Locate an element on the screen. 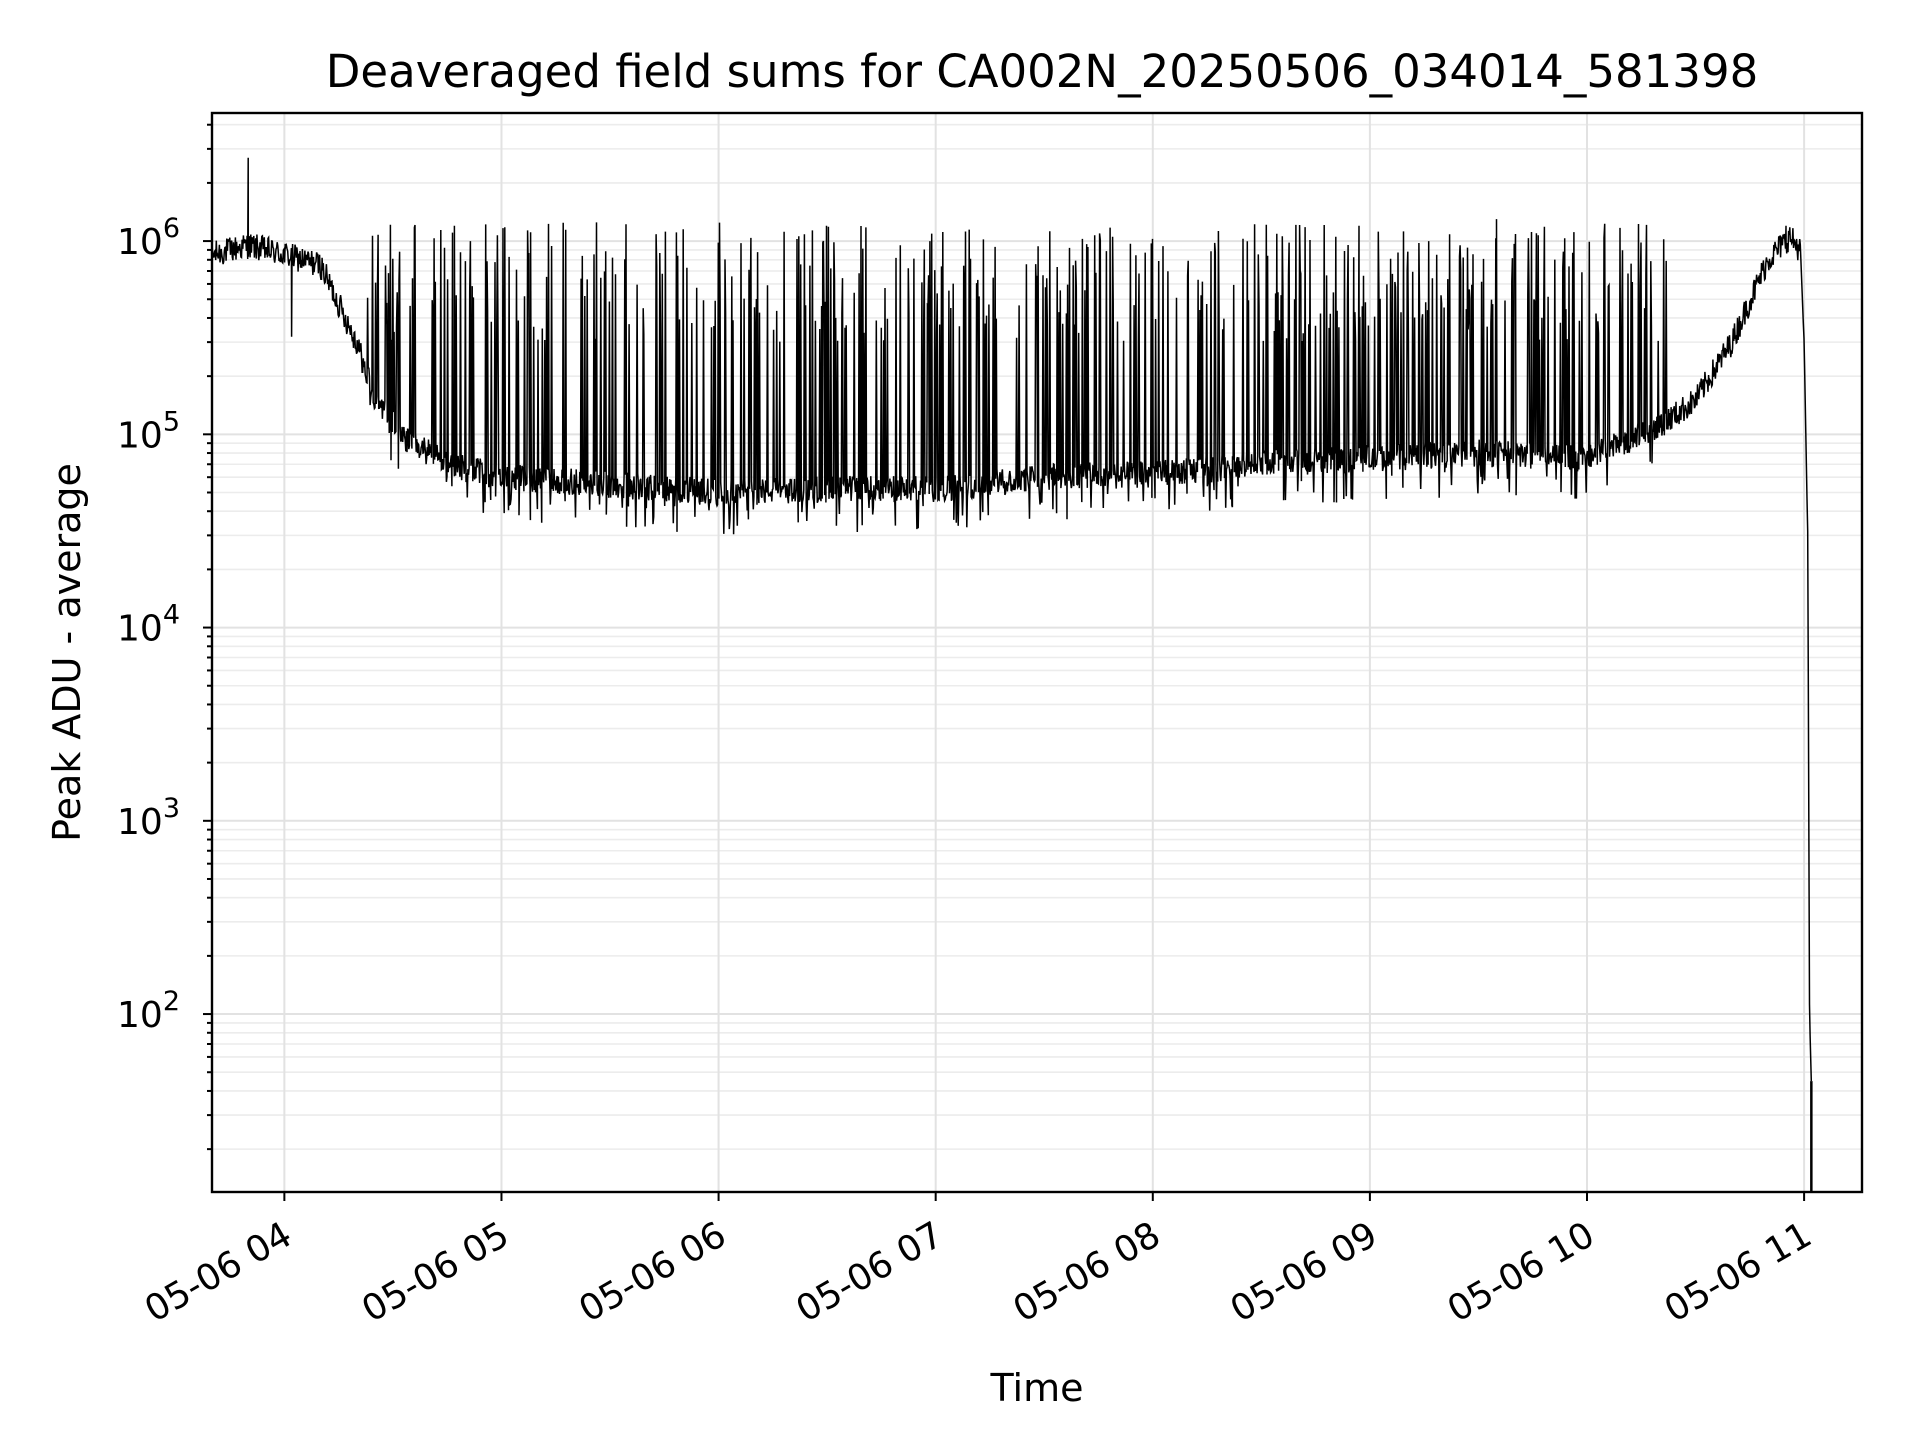 The image size is (1920, 1440). y-tick-label-exponent: 2 is located at coordinates (171, 1001).